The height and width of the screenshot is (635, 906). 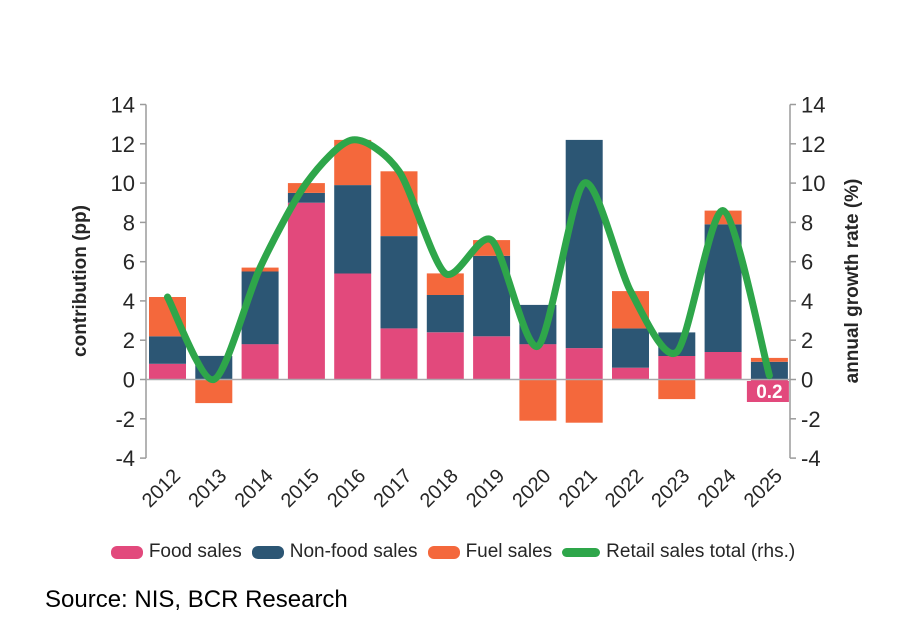 What do you see at coordinates (346, 488) in the screenshot?
I see `x-axis-label: 2016` at bounding box center [346, 488].